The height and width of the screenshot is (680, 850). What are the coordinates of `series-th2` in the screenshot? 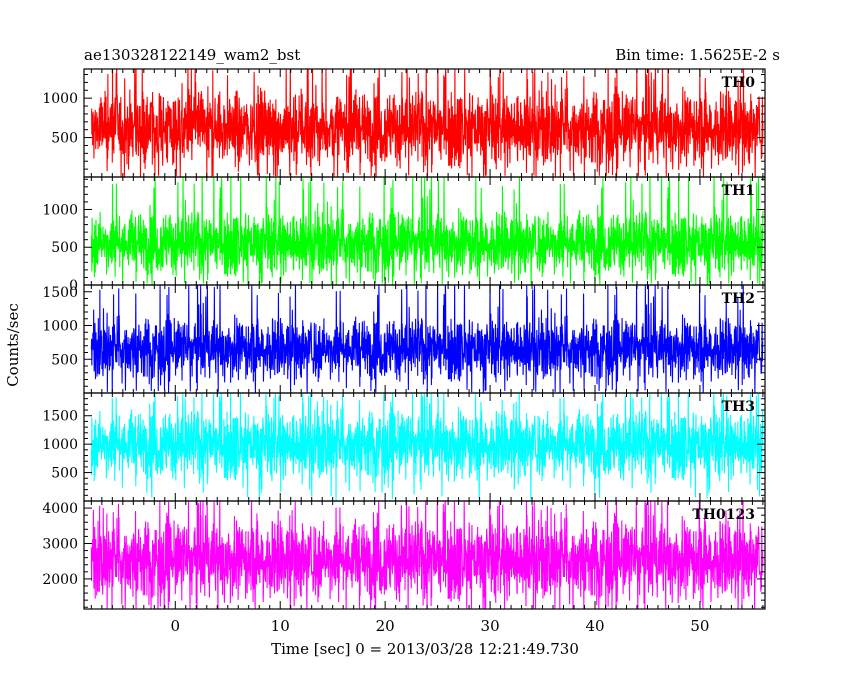 It's located at (427, 339).